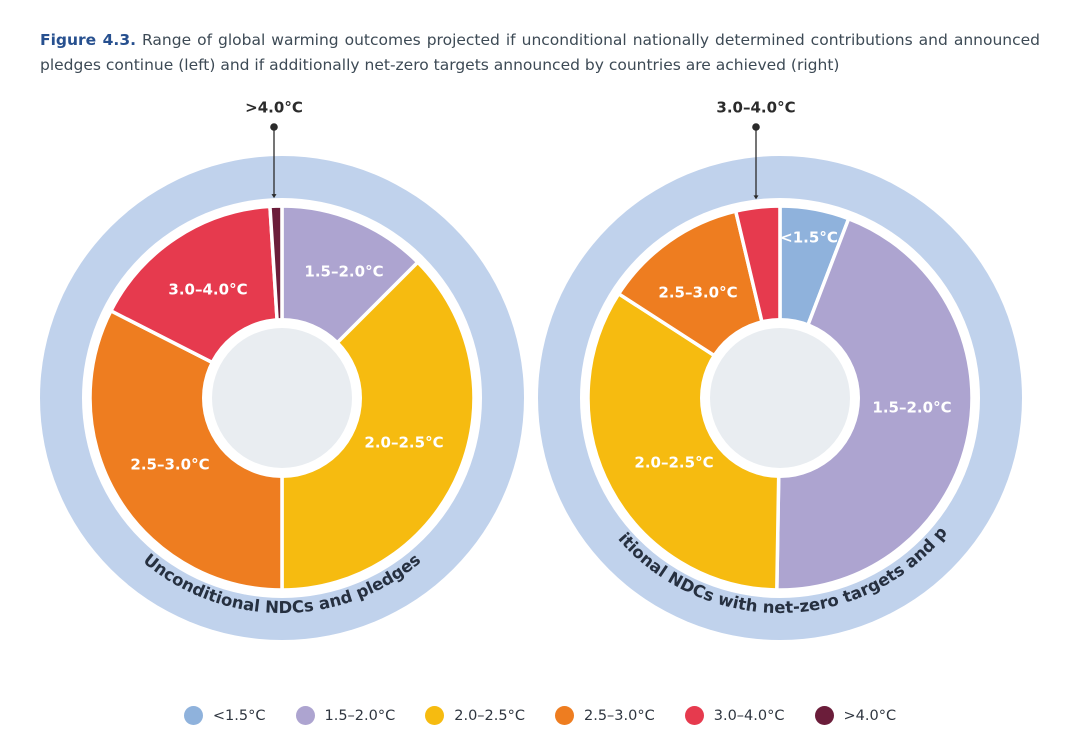 Image resolution: width=1080 pixels, height=741 pixels. I want to click on legend-label: <1.5°C, so click(239, 715).